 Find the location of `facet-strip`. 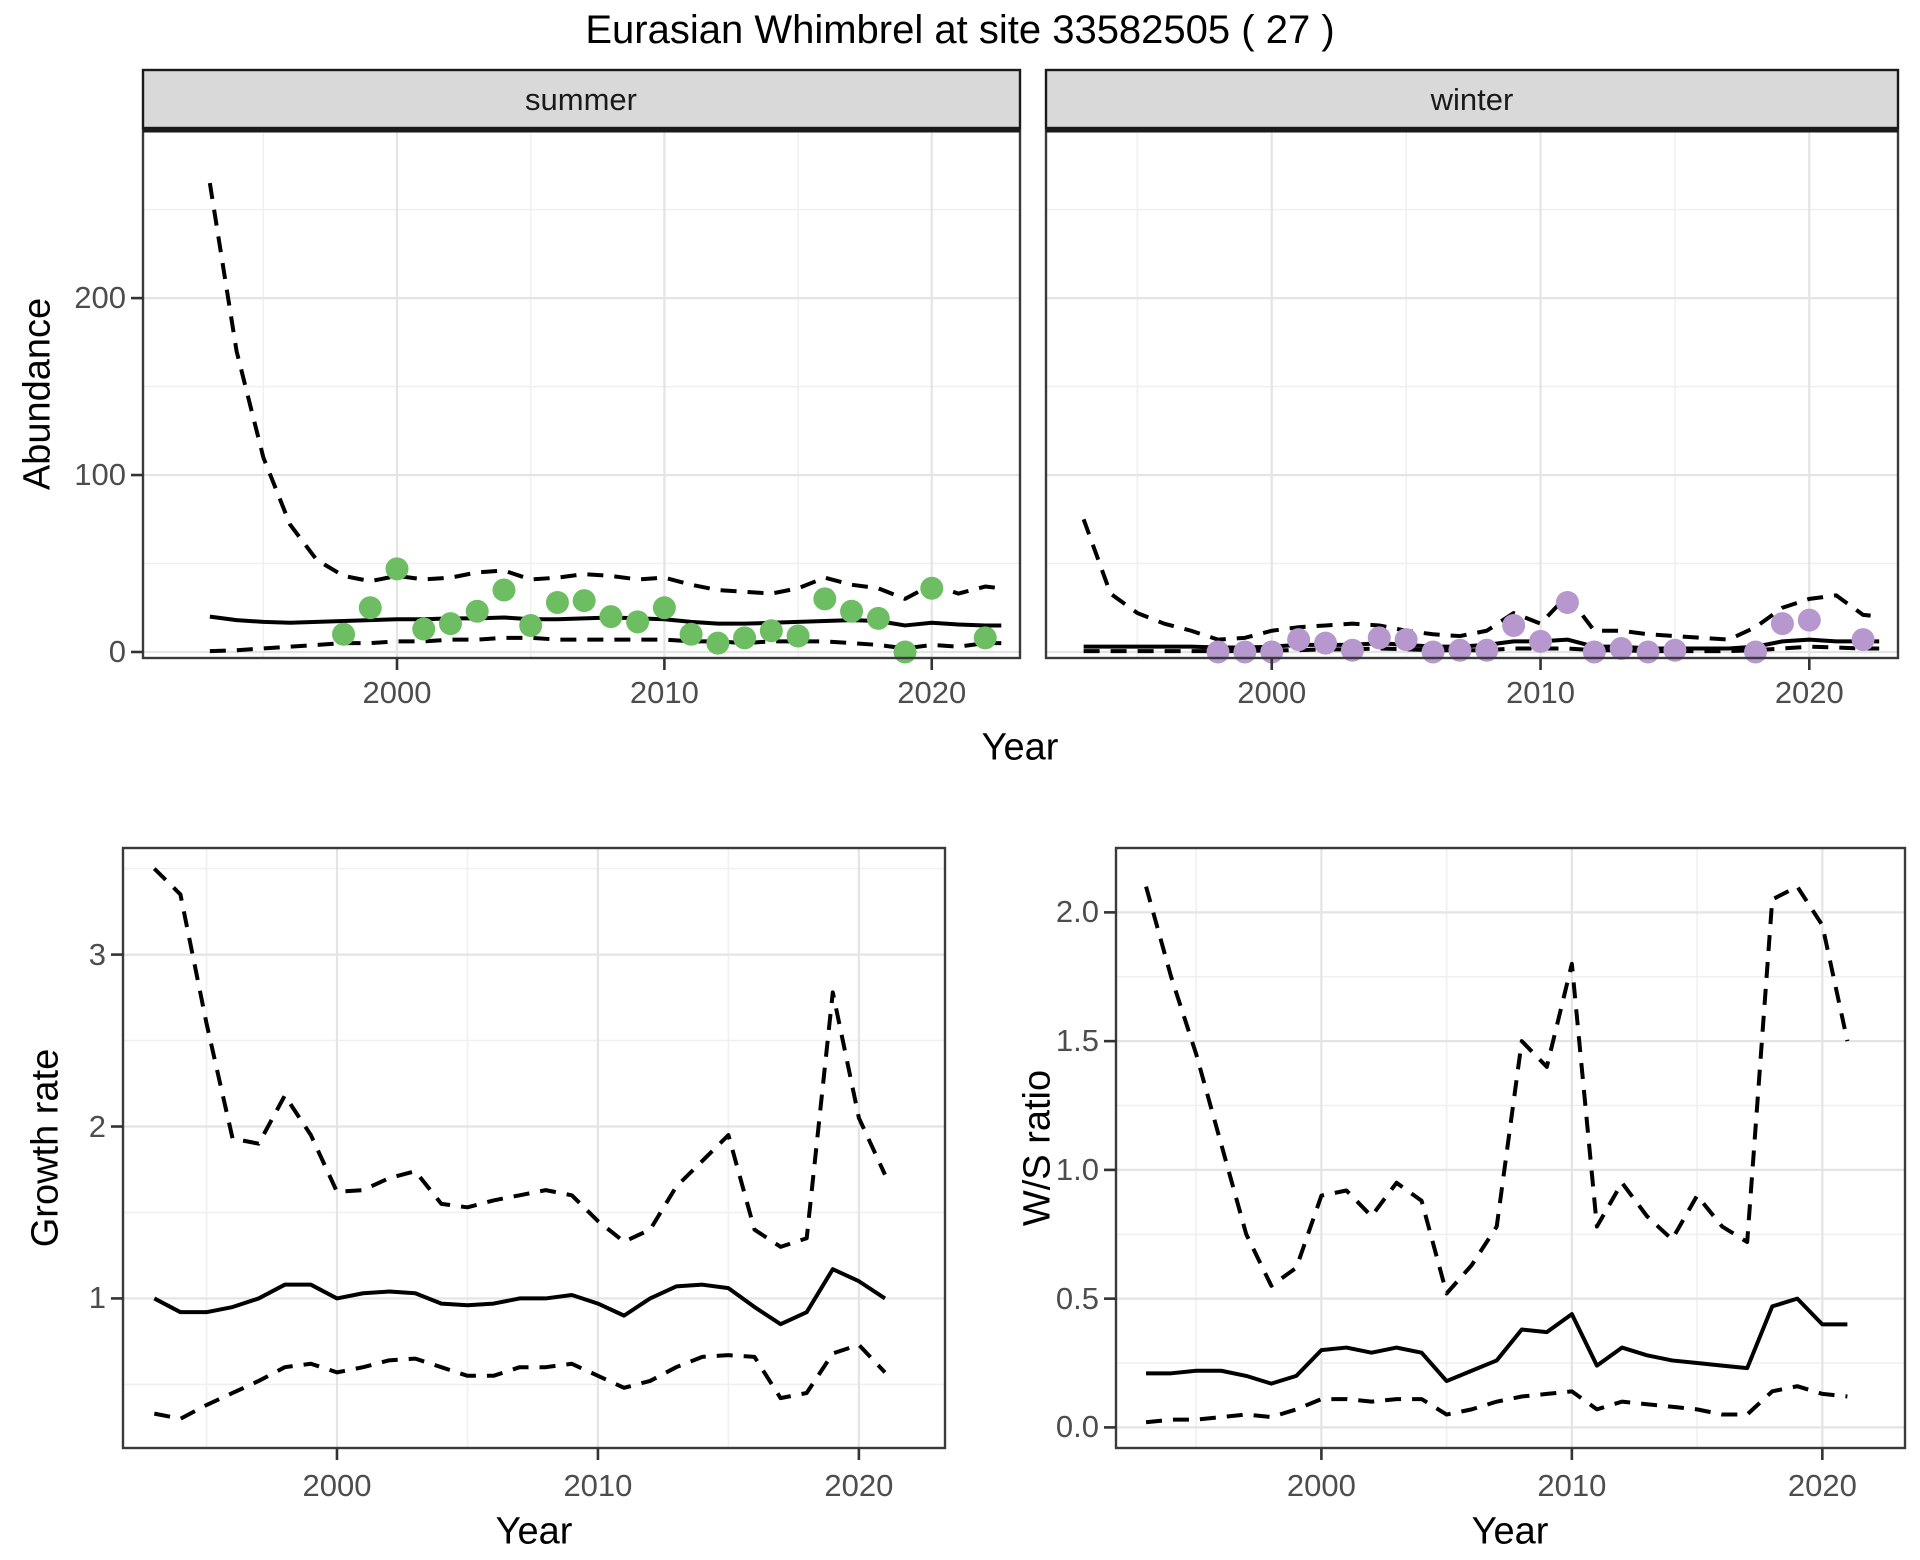

facet-strip is located at coordinates (1472, 99).